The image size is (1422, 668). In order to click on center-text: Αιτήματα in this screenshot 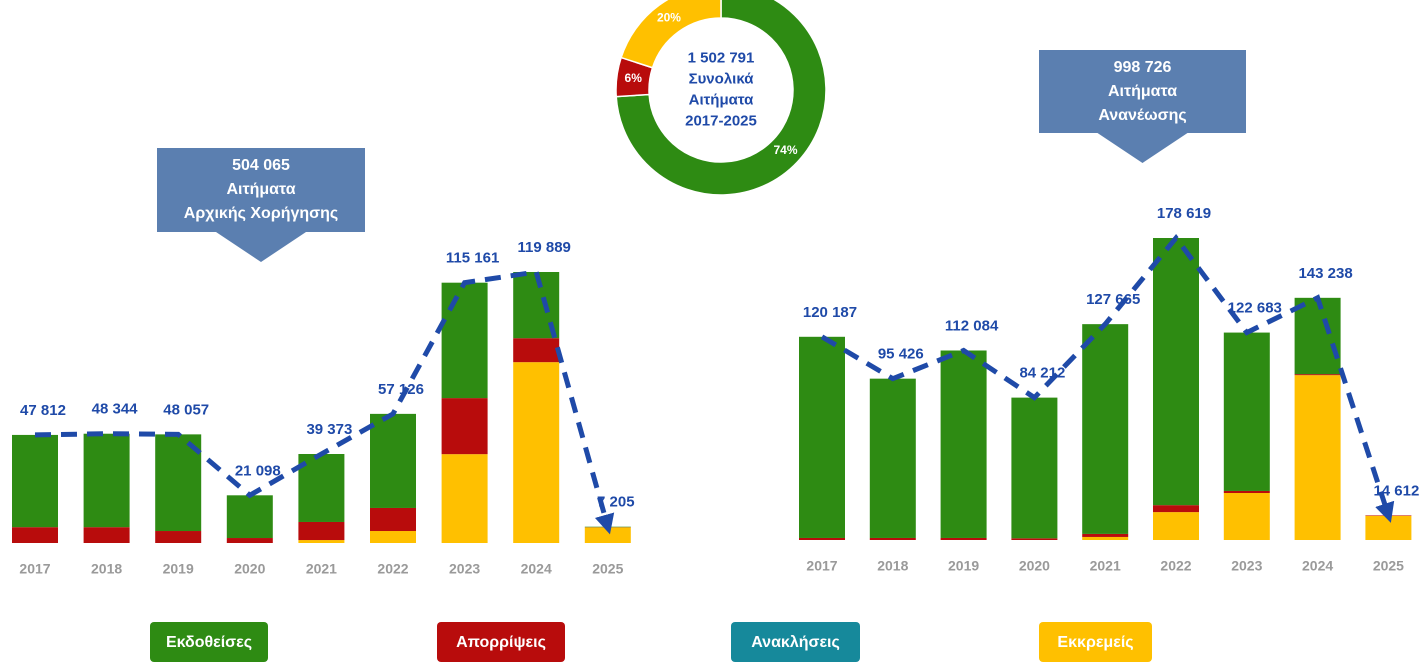, I will do `click(722, 99)`.